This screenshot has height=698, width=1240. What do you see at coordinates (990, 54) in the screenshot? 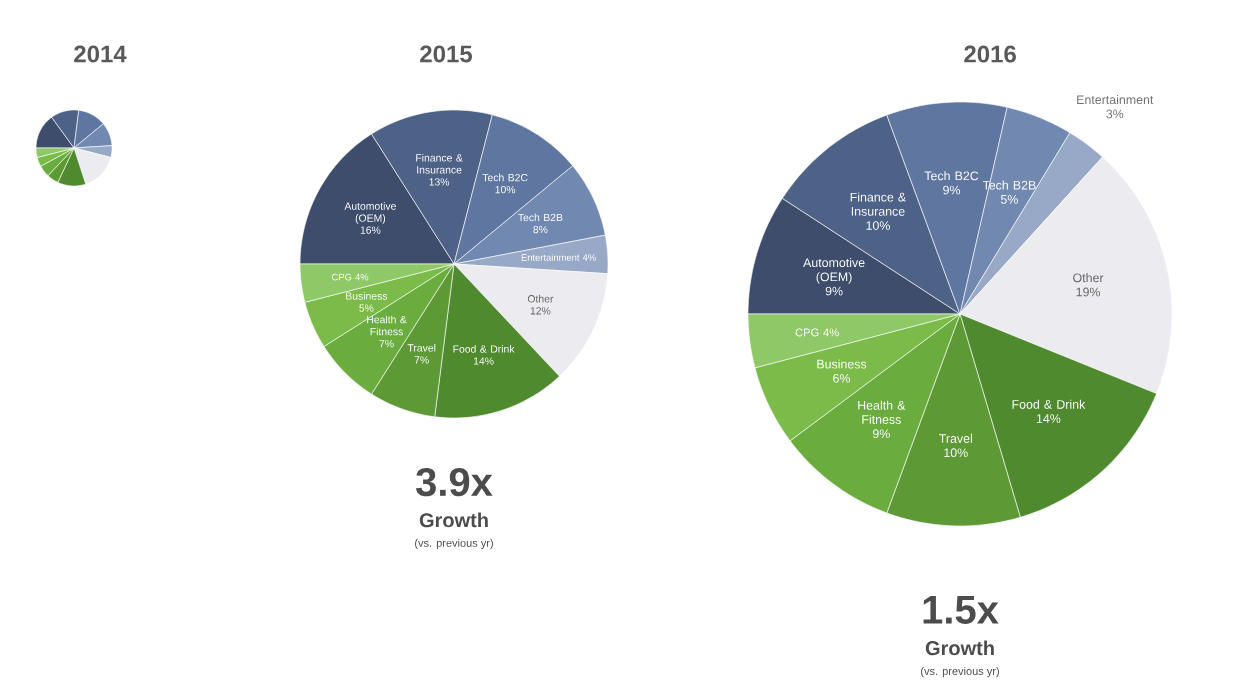
I see `chart-title: 2016` at bounding box center [990, 54].